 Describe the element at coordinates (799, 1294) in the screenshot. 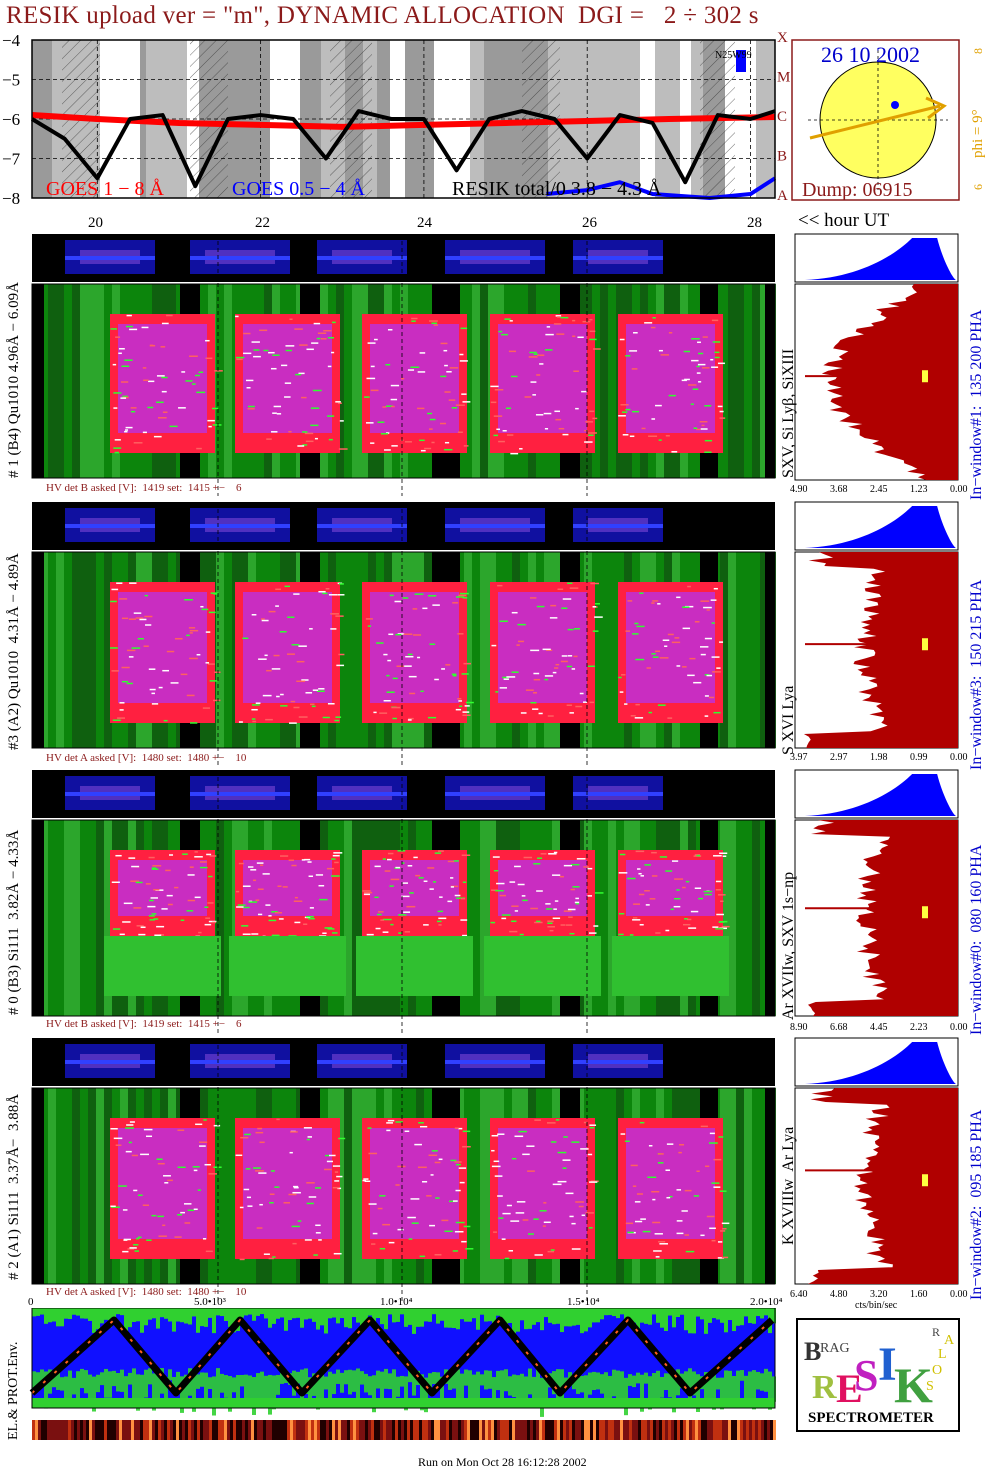

I see `spectrum-xtick: 6.40` at that location.